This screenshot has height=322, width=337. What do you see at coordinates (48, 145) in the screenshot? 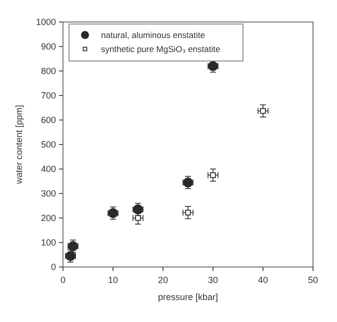
I see `y-tick-label: 500` at bounding box center [48, 145].